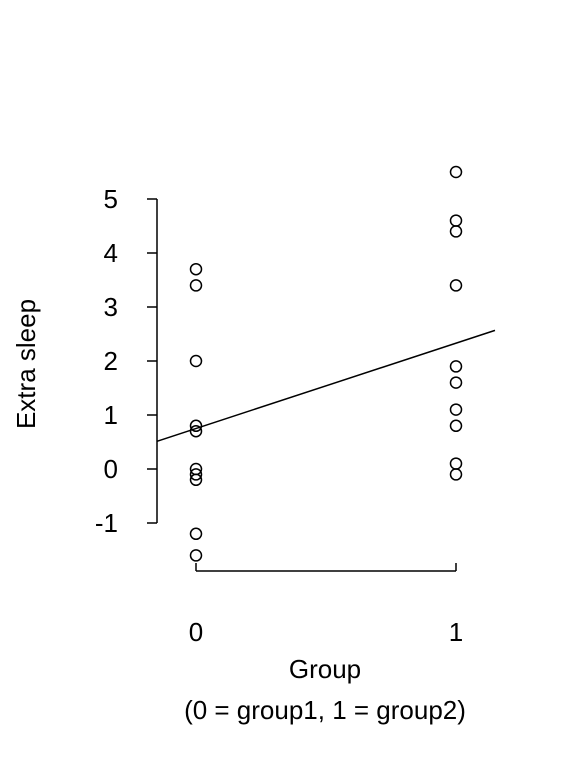 The height and width of the screenshot is (768, 576). I want to click on y-tick-label: 4, so click(111, 253).